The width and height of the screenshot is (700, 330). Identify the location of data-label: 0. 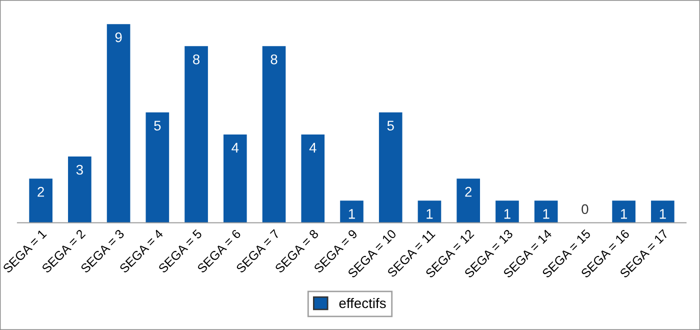
(585, 209).